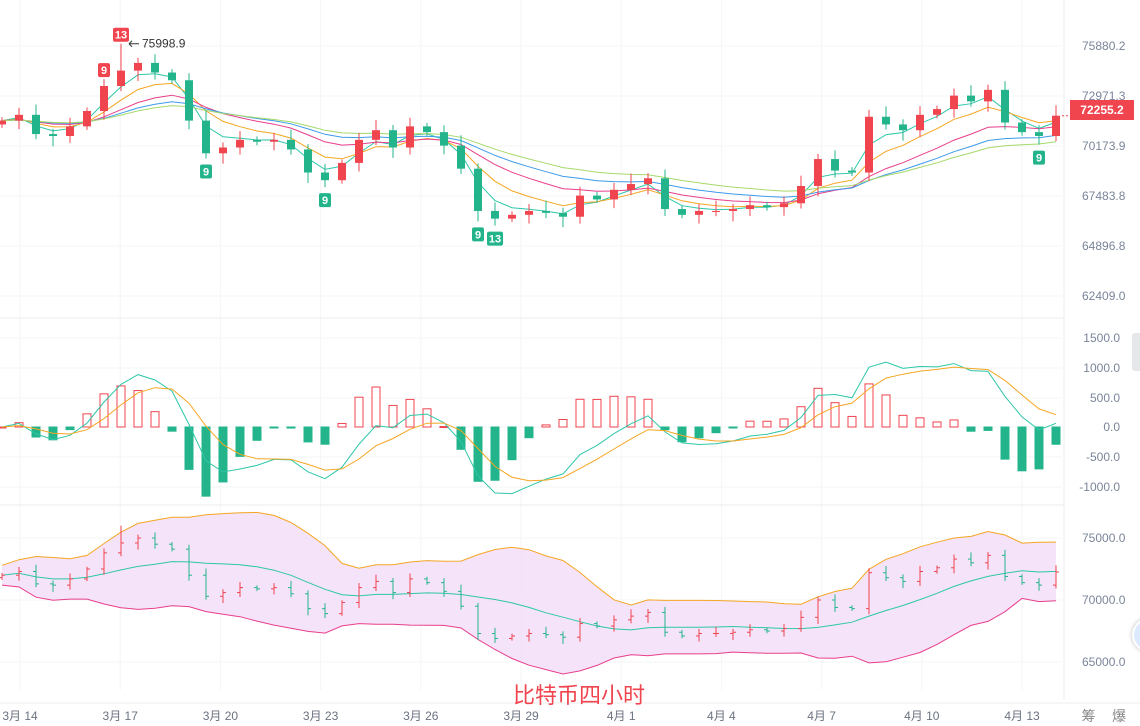  What do you see at coordinates (1104, 46) in the screenshot?
I see `price-tick-label: 75880.2` at bounding box center [1104, 46].